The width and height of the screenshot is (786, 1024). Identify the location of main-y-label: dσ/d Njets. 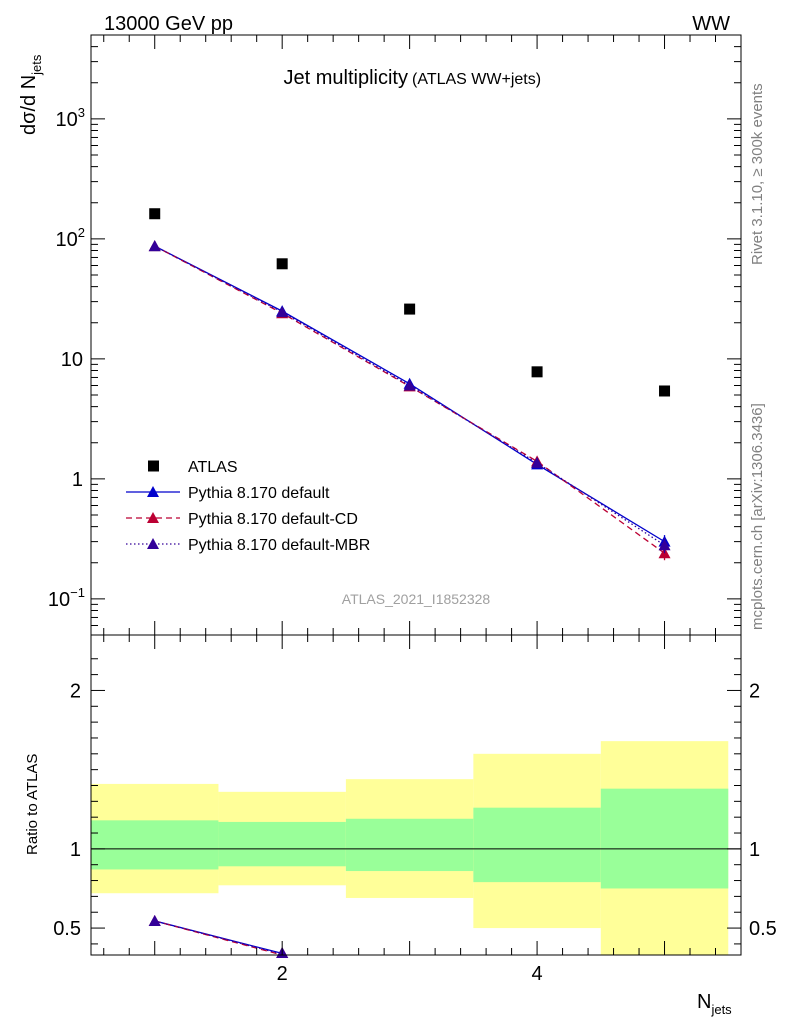
(31, 94).